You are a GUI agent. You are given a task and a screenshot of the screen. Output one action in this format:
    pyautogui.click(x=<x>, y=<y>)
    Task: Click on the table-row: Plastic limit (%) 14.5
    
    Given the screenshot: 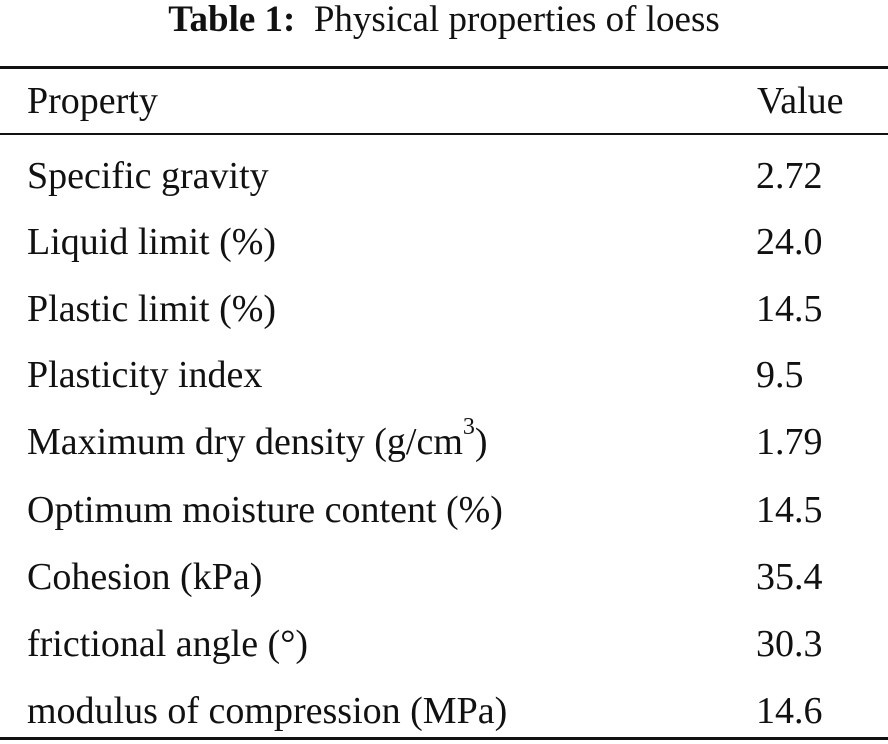 What is the action you would take?
    pyautogui.click(x=444, y=309)
    